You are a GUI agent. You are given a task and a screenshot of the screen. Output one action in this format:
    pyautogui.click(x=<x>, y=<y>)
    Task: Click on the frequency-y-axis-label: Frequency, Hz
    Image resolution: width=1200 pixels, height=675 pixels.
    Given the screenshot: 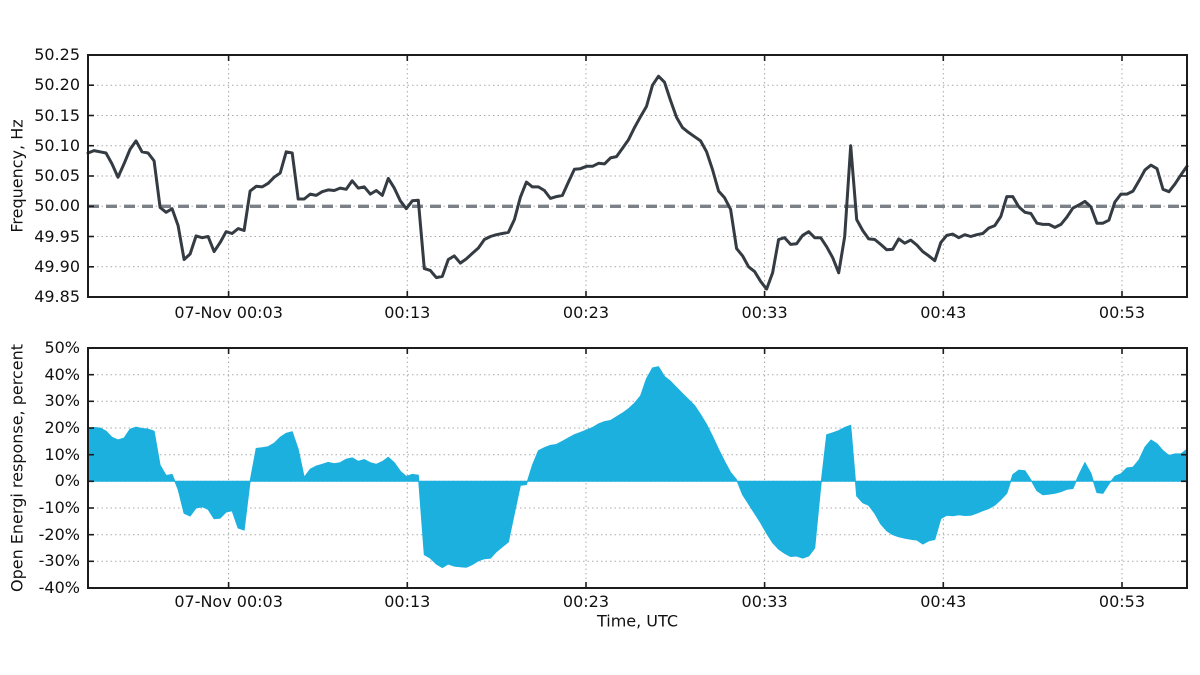 What is the action you would take?
    pyautogui.click(x=17, y=176)
    